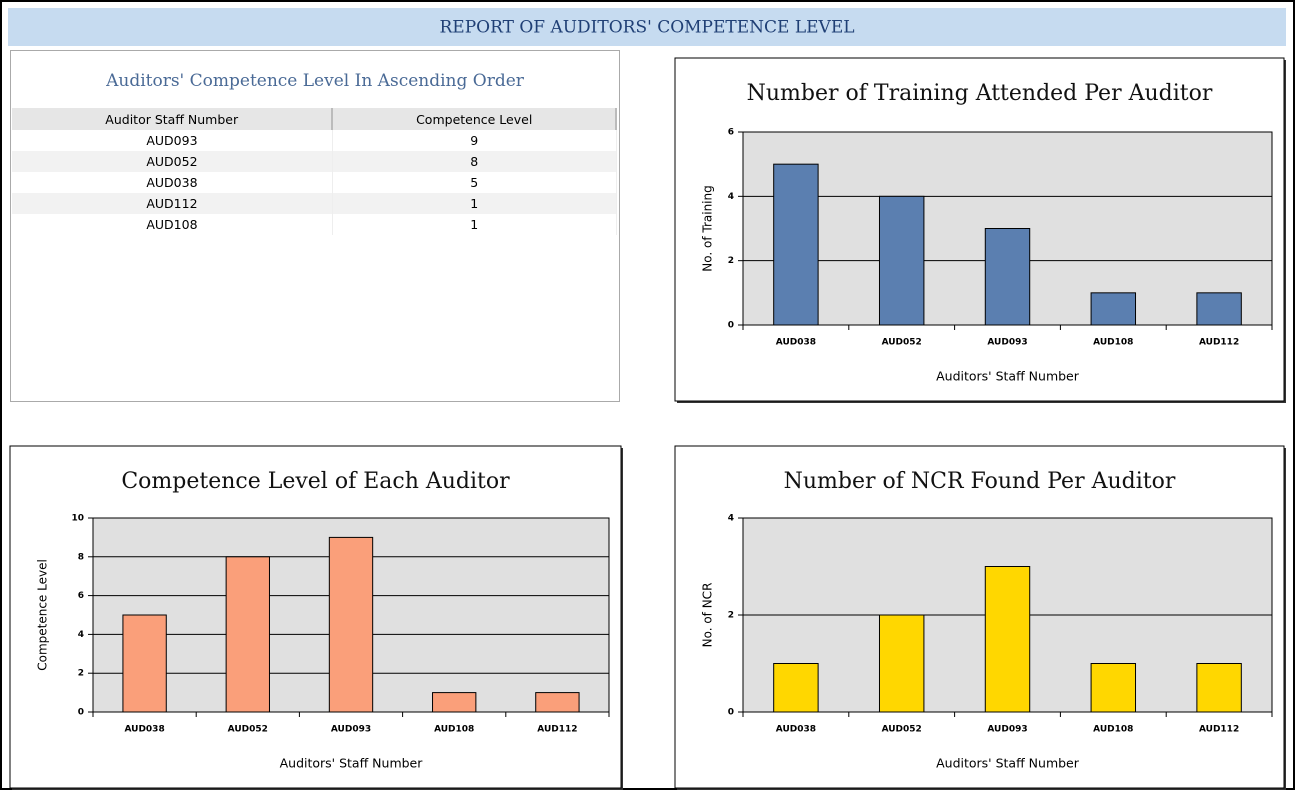 The image size is (1295, 790). I want to click on table-header: Auditor Staff Number Competence Level, so click(314, 119).